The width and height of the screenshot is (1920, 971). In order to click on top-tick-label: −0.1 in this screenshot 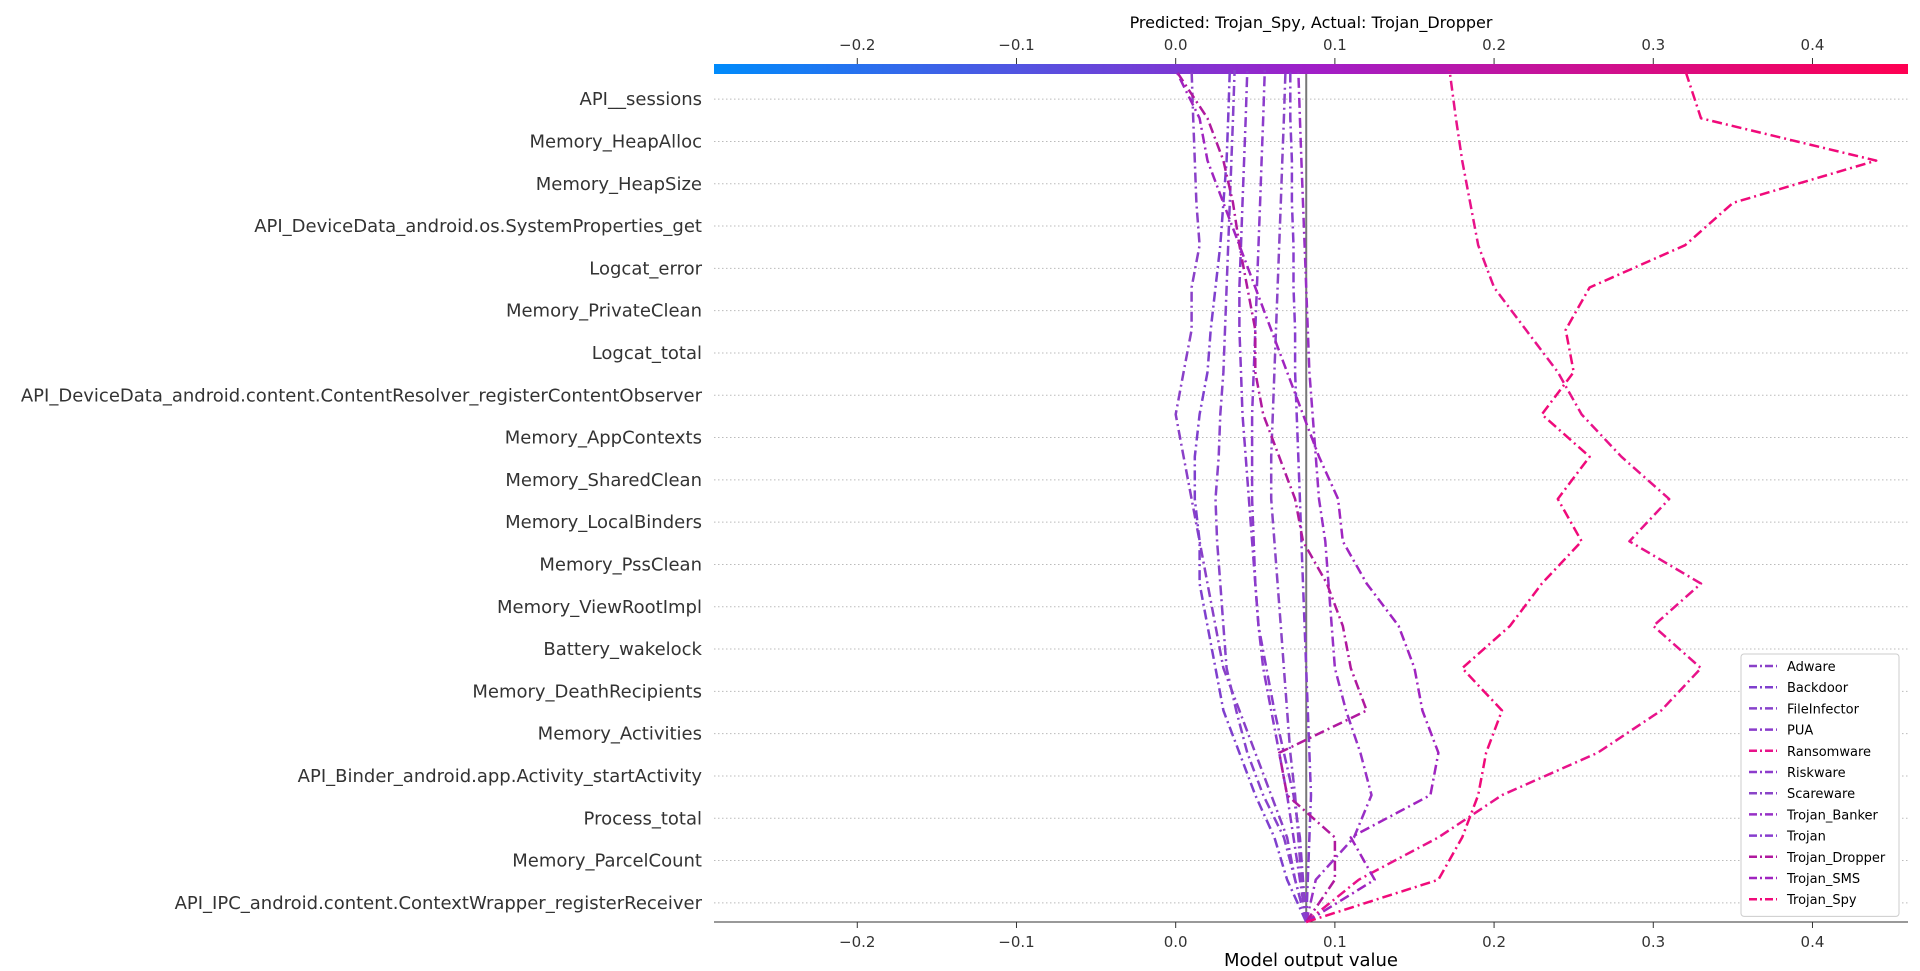, I will do `click(1016, 45)`.